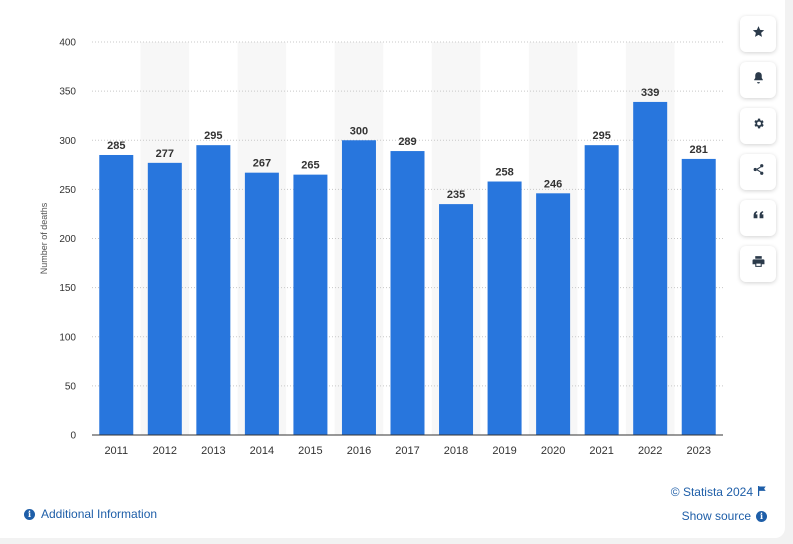 Image resolution: width=793 pixels, height=544 pixels. I want to click on bar-2016, so click(358, 287).